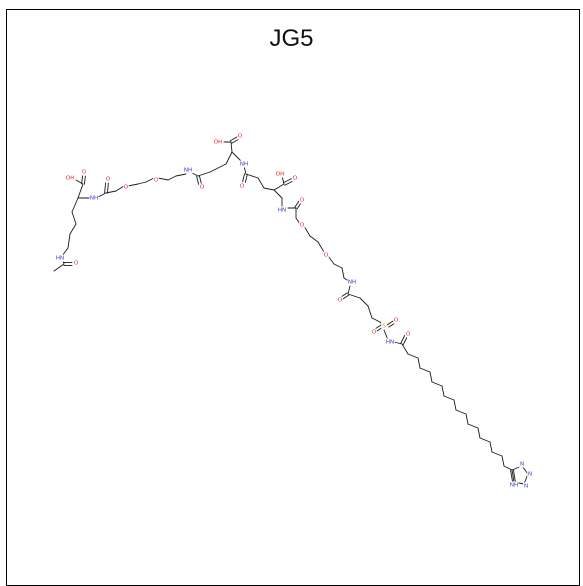  I want to click on atom-label-sulfur: S, so click(384, 327).